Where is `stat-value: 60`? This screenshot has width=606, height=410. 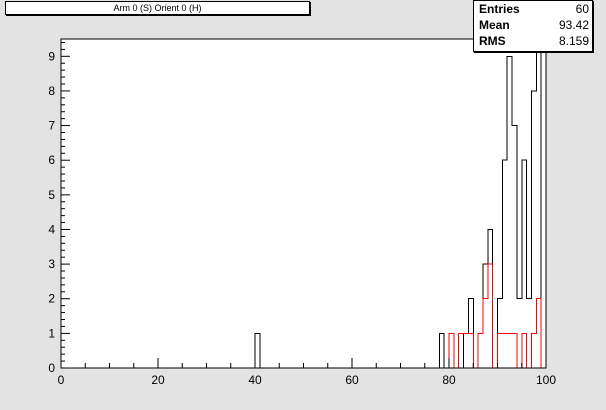
stat-value: 60 is located at coordinates (582, 9).